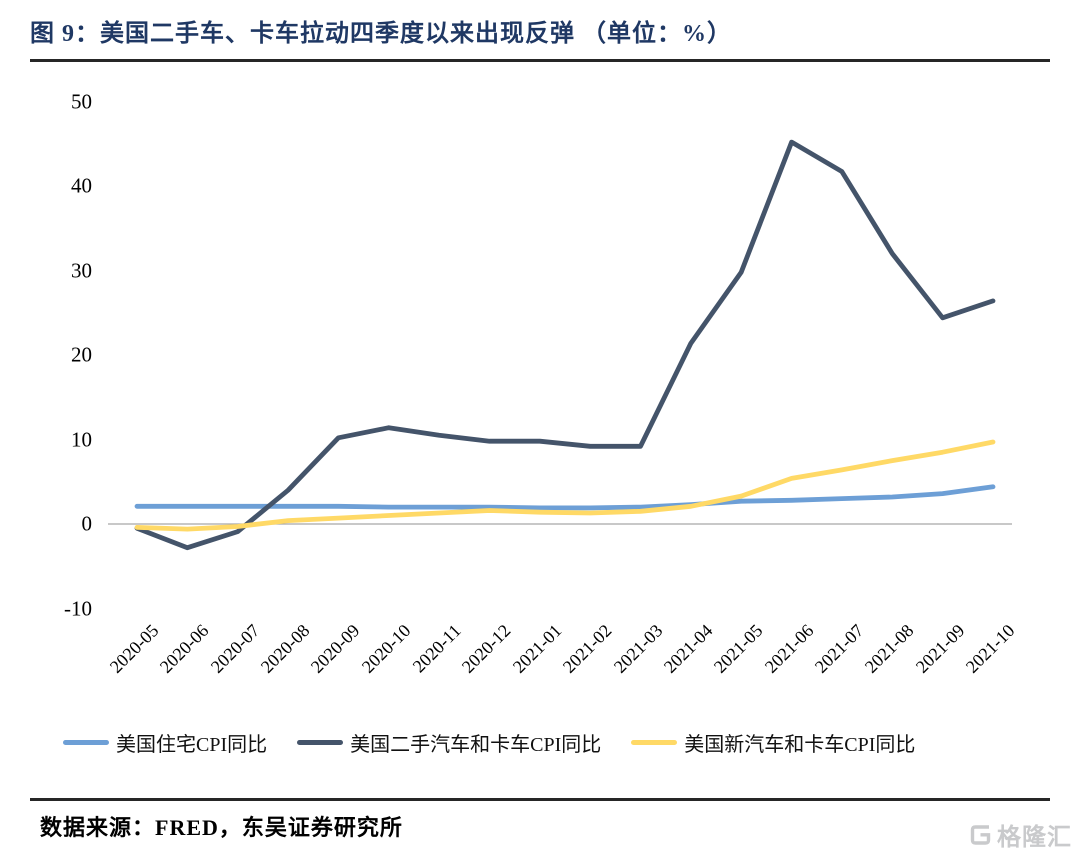 The width and height of the screenshot is (1080, 858). What do you see at coordinates (800, 744) in the screenshot?
I see `legend-label: 美国新汽车和卡车CPI同比` at bounding box center [800, 744].